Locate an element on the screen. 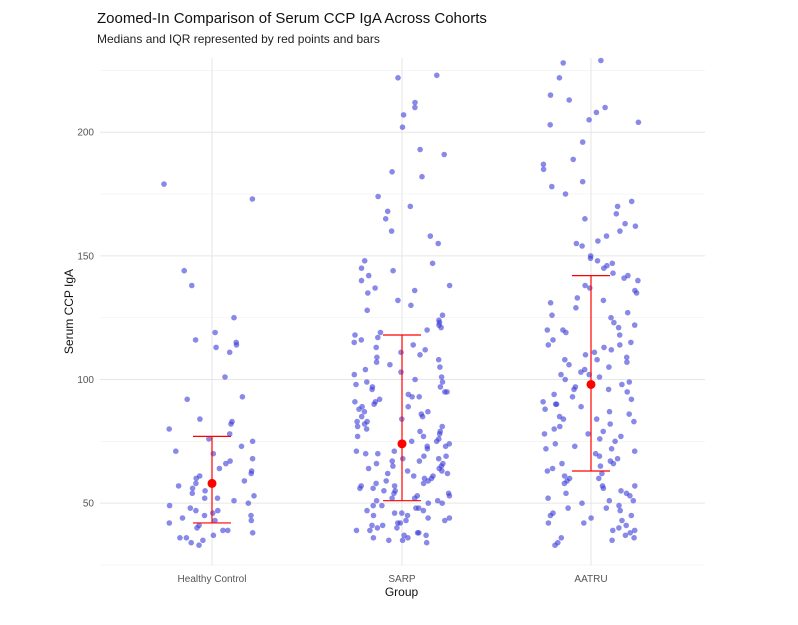 The image size is (798, 625). median-point is located at coordinates (402, 444).